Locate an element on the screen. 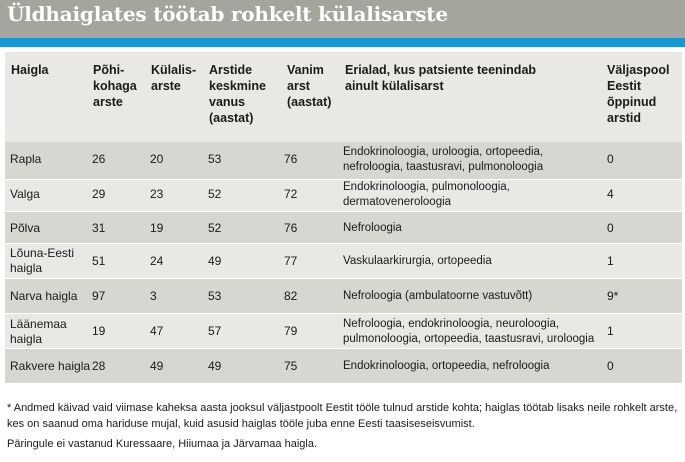  cell-guest: 20 is located at coordinates (157, 159).